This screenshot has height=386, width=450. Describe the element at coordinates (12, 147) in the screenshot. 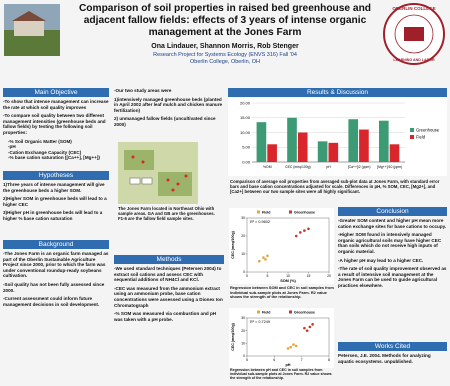

I see `text: -pH` at that location.